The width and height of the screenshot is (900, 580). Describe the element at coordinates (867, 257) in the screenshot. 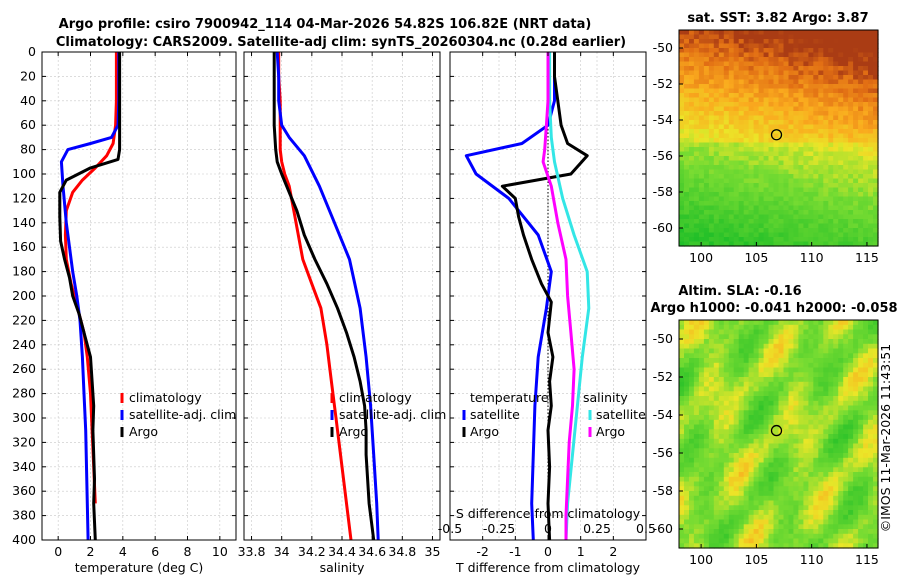

I see `map-x-tick-label: 115` at that location.